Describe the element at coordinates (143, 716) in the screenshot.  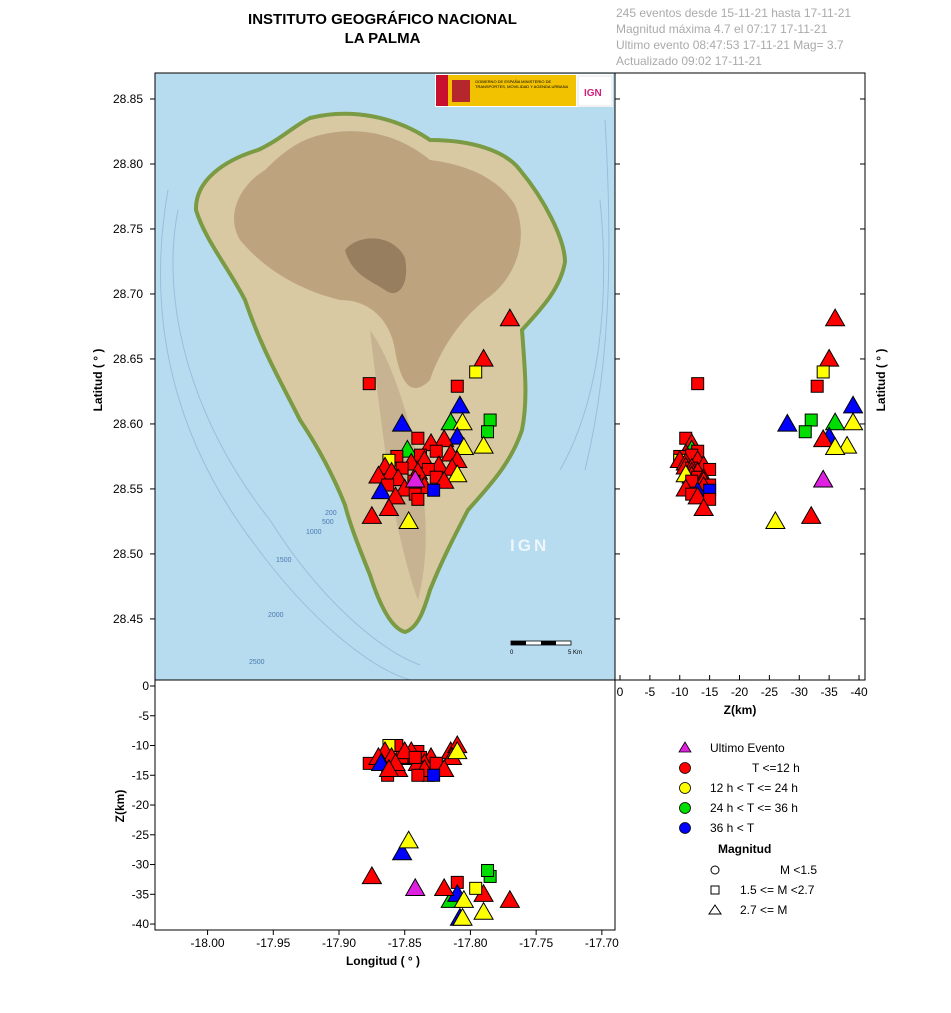
I see `lon-y-tick-label: -5` at that location.